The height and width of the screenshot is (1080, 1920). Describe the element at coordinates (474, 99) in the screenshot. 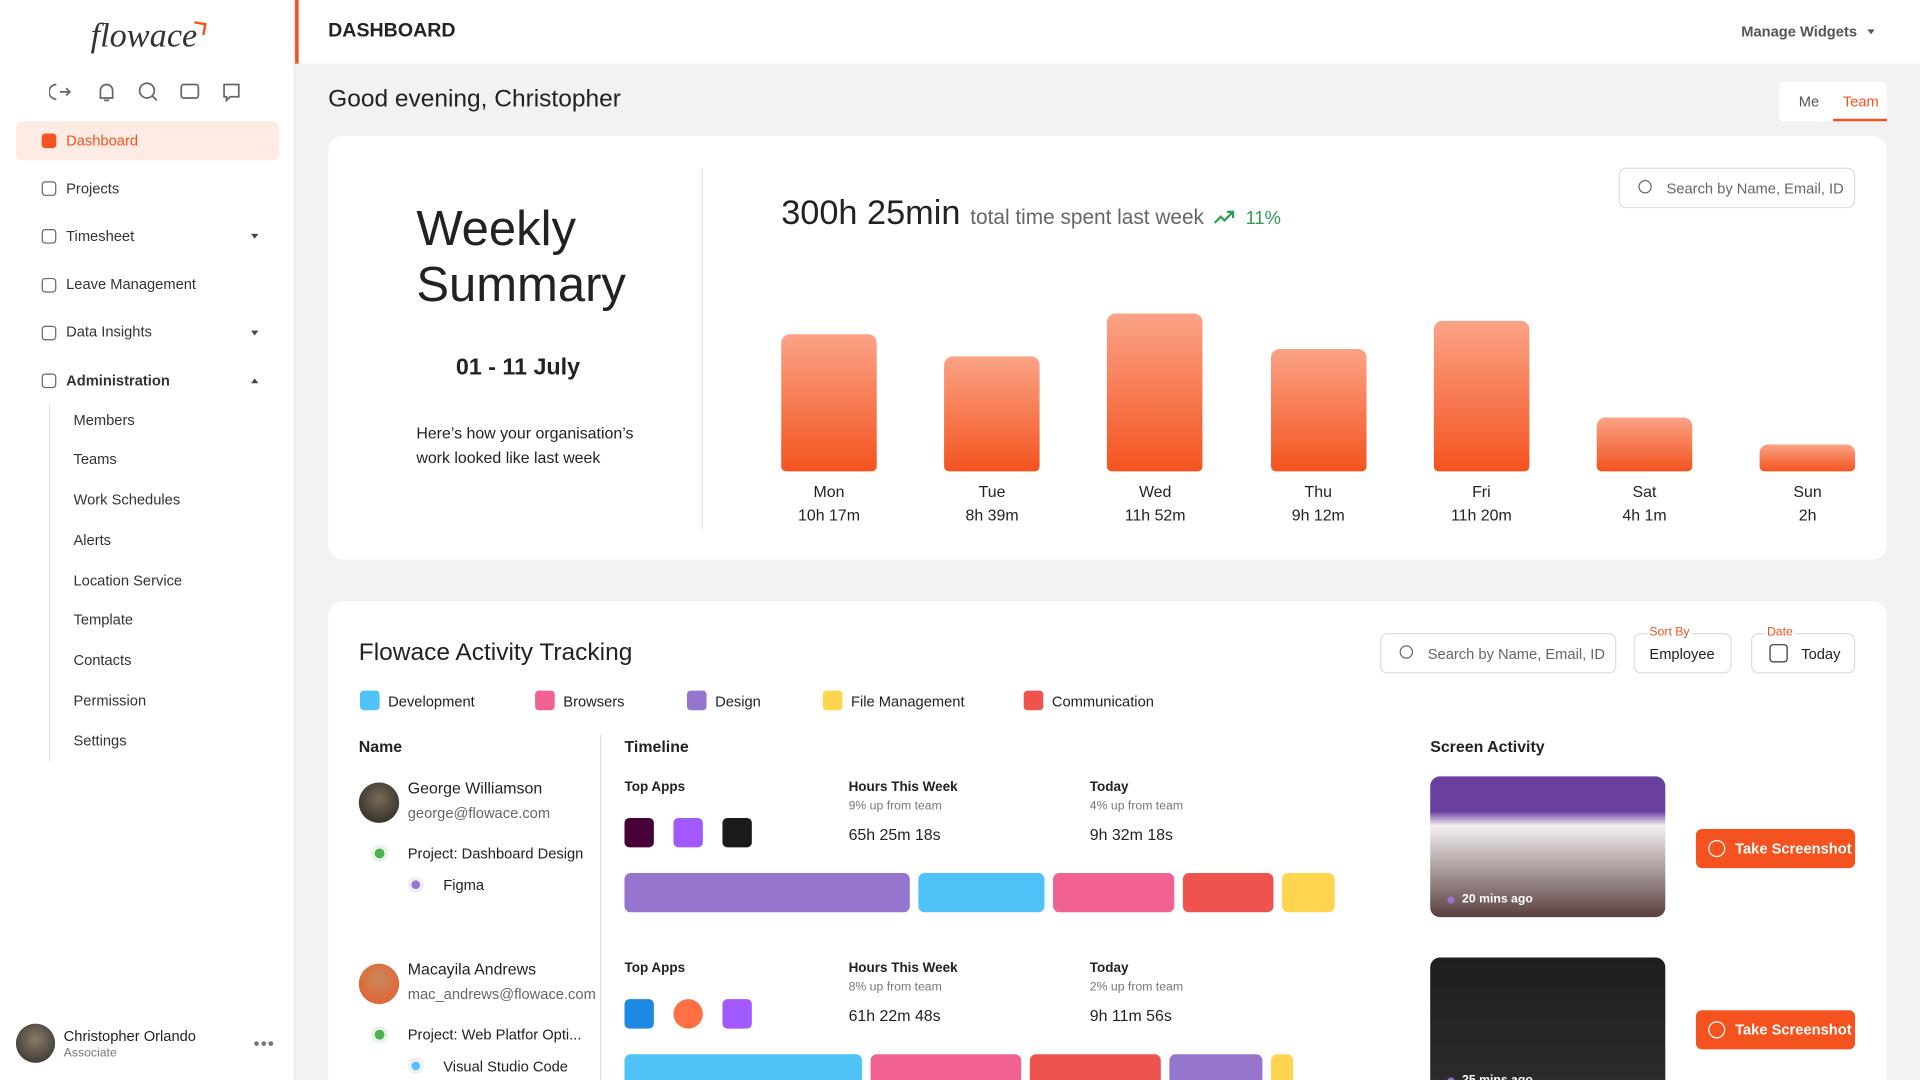

I see `greeting: Good evening, Christopher` at that location.